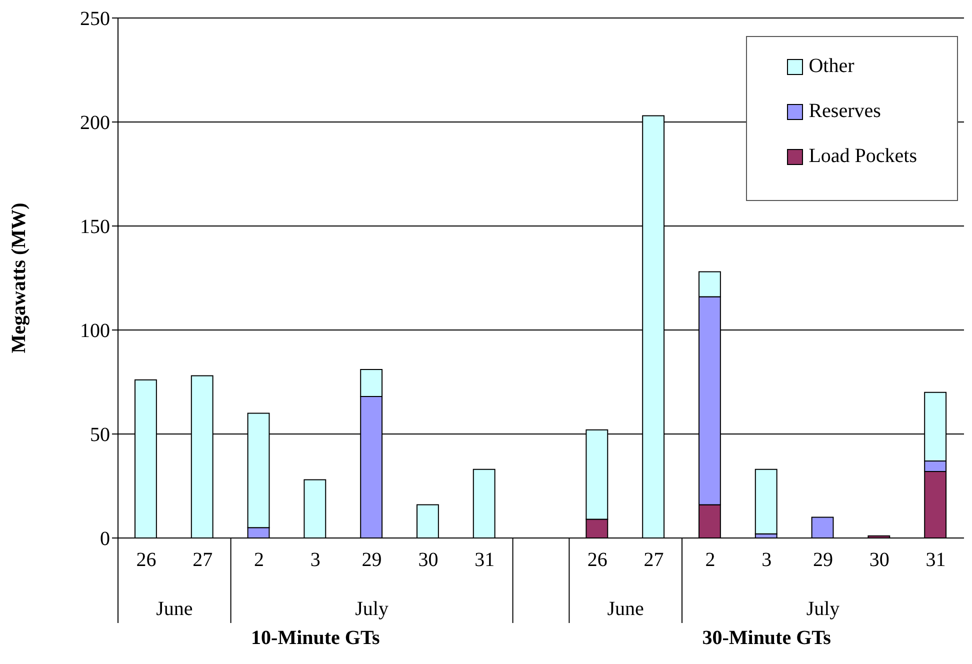 This screenshot has width=972, height=664. I want to click on text: 10-Minute GTs, so click(315, 638).